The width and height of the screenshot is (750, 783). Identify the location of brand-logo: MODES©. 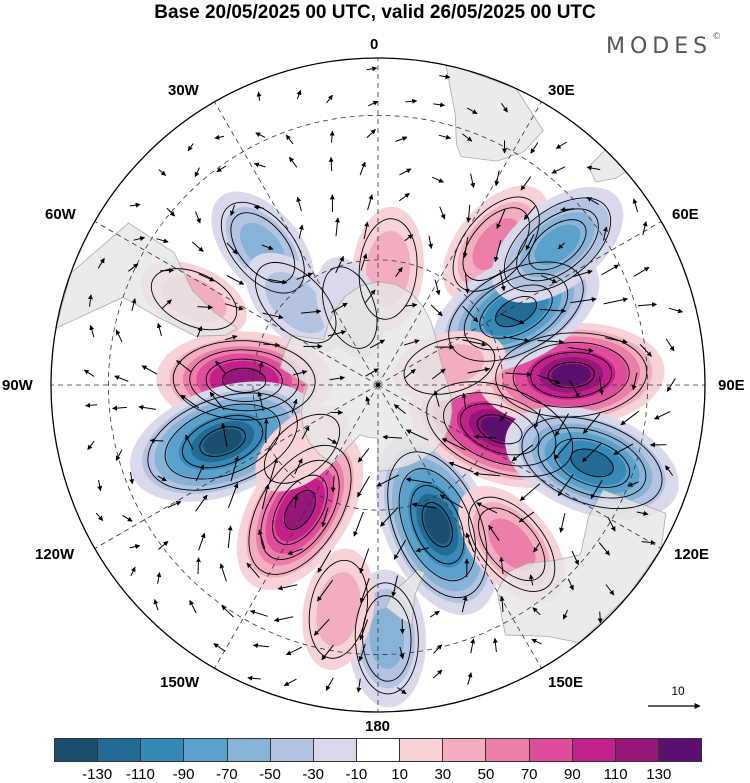
(663, 45).